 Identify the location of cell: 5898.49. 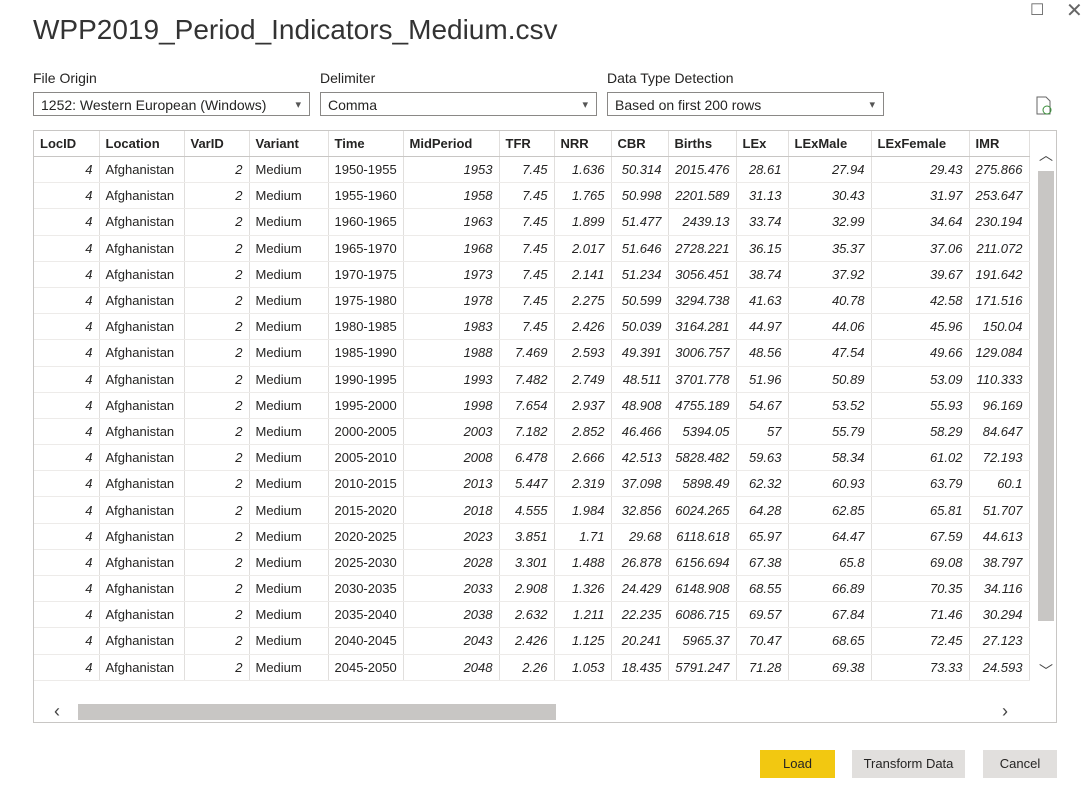
(702, 484).